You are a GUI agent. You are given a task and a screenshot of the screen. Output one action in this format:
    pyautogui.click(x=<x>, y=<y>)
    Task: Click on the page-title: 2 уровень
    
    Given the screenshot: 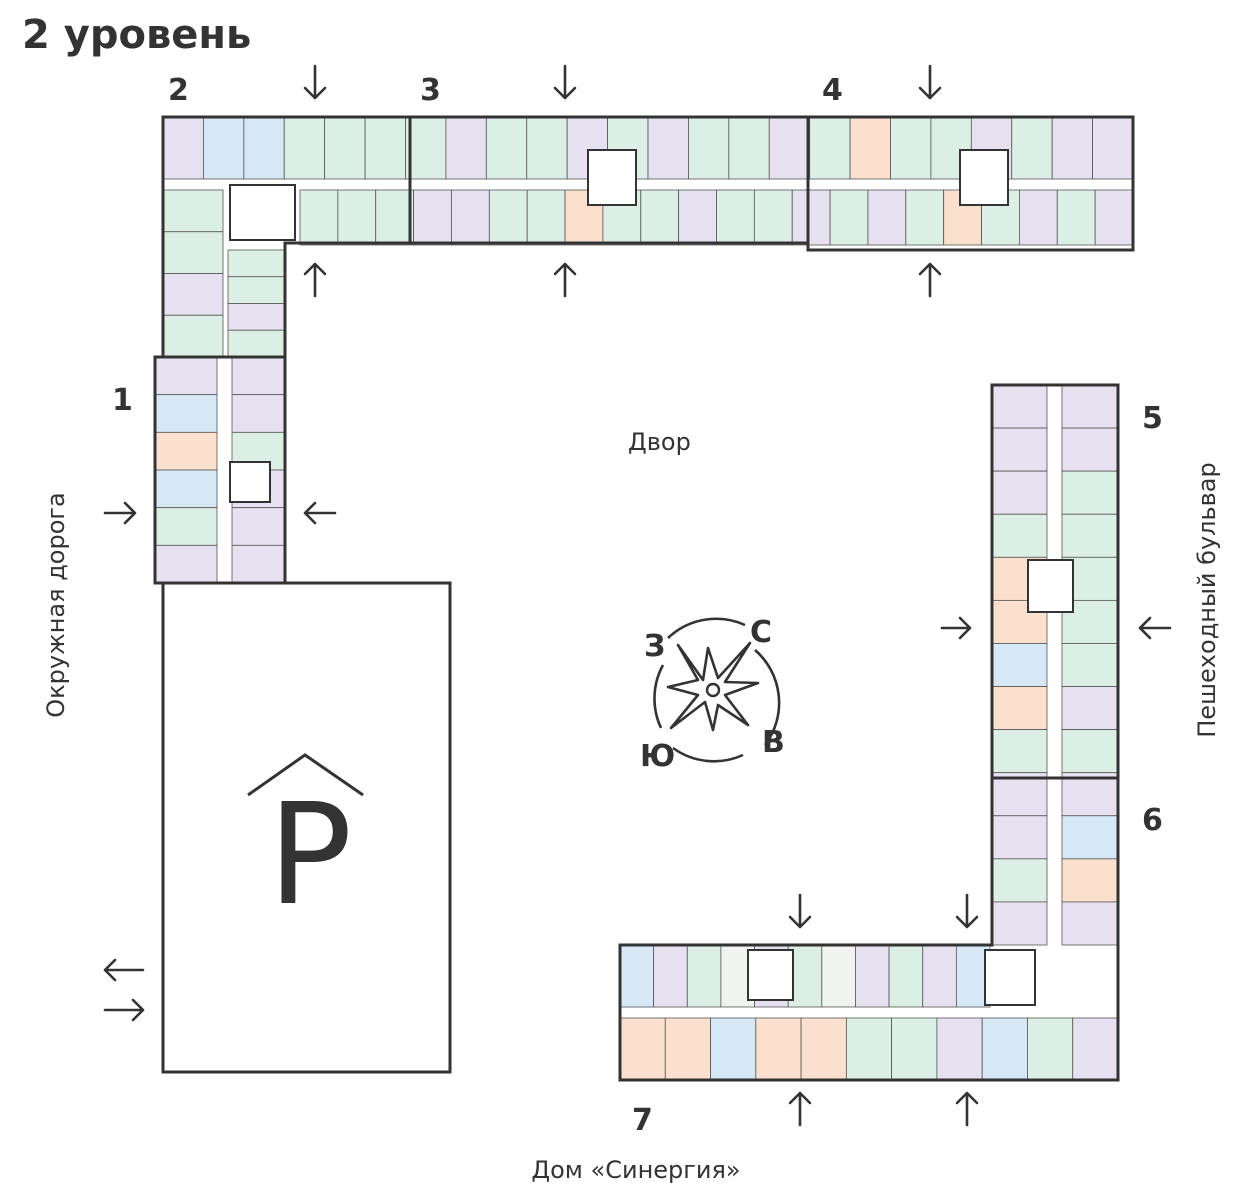 What is the action you would take?
    pyautogui.click(x=136, y=35)
    